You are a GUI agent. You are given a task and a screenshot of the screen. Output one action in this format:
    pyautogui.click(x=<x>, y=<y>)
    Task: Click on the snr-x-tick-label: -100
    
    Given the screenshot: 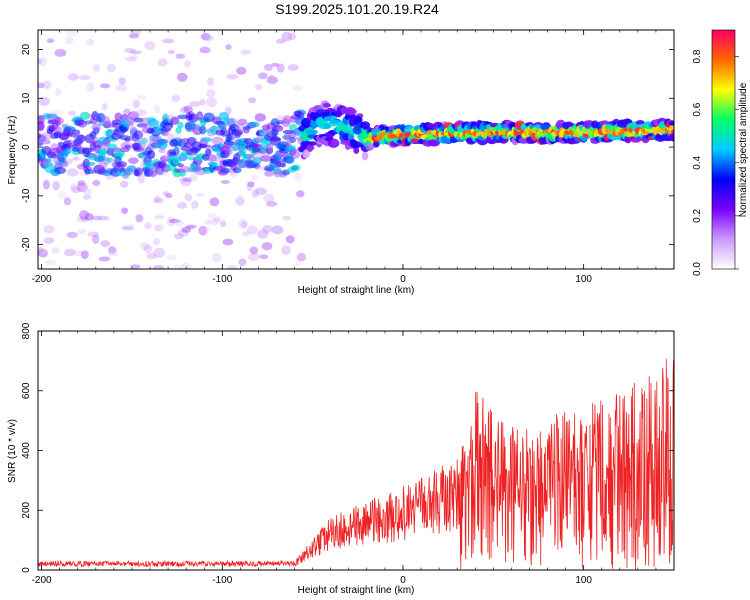 What is the action you would take?
    pyautogui.click(x=222, y=580)
    